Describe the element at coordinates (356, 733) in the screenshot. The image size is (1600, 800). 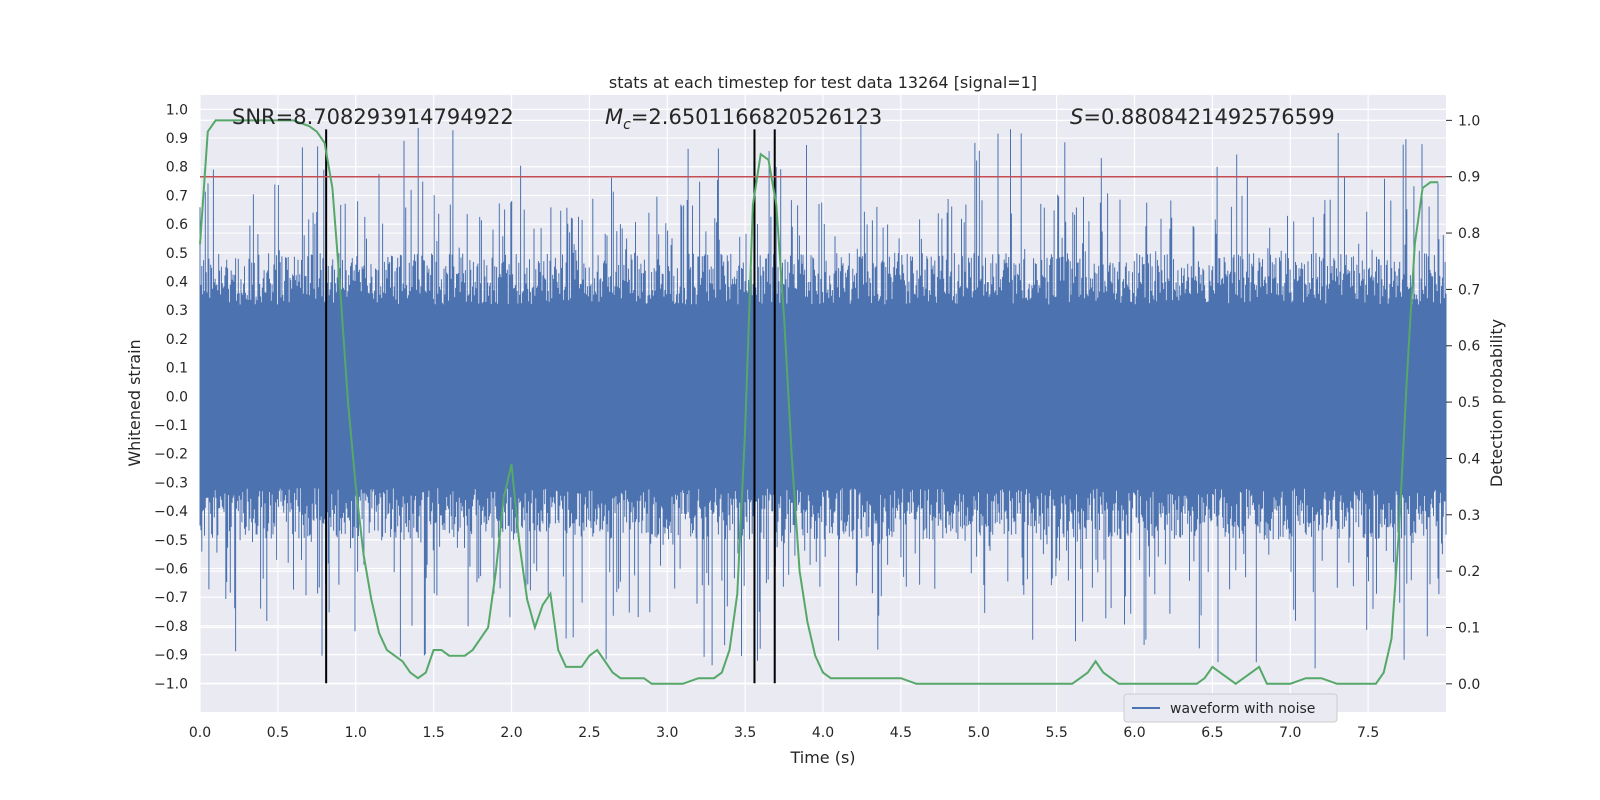
I see `x-tick-label: 1.0` at that location.